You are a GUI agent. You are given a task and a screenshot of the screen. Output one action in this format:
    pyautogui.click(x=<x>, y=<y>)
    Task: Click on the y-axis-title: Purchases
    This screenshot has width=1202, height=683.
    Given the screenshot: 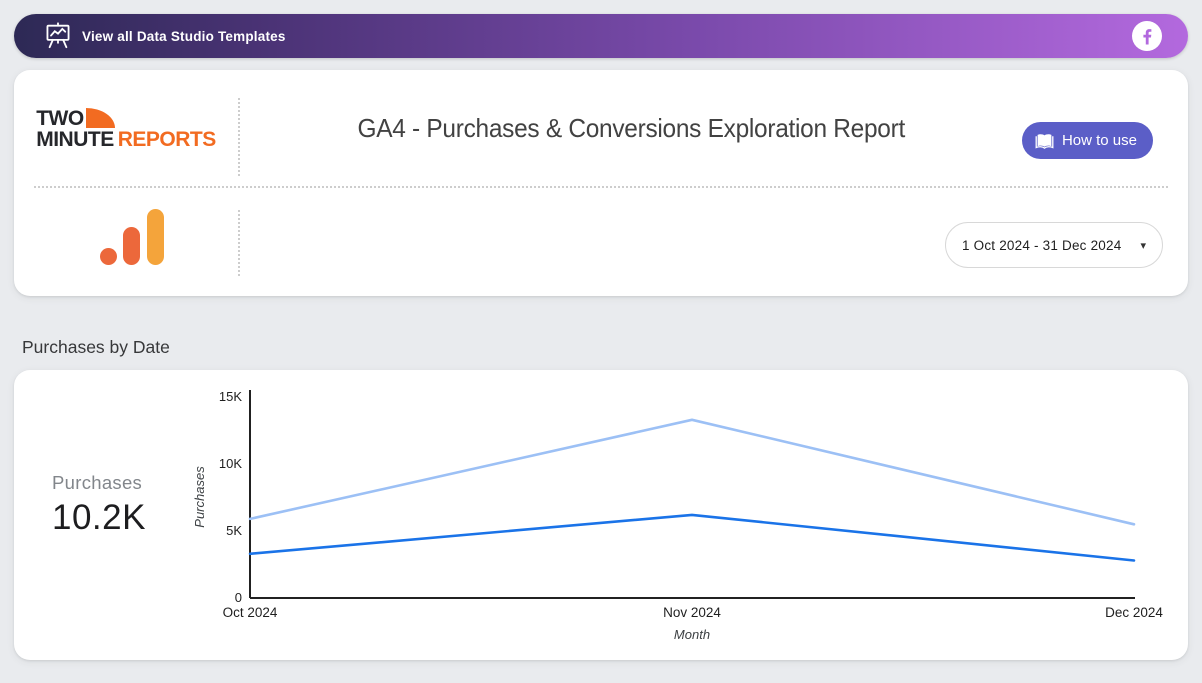 What is the action you would take?
    pyautogui.click(x=199, y=497)
    